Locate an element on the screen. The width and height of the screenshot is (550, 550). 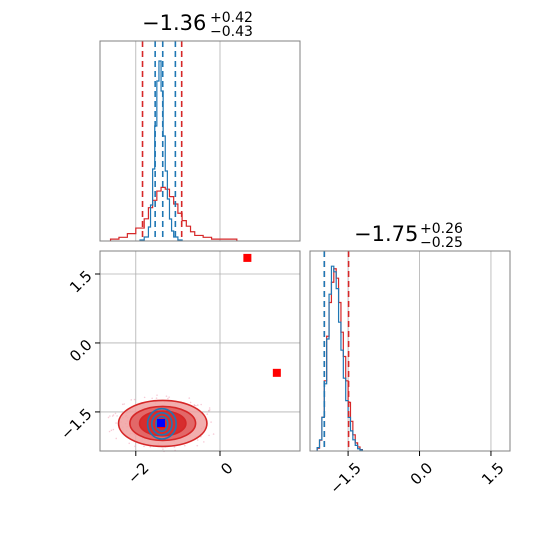
panel-top-left-title-value: −1.36 is located at coordinates (174, 23).